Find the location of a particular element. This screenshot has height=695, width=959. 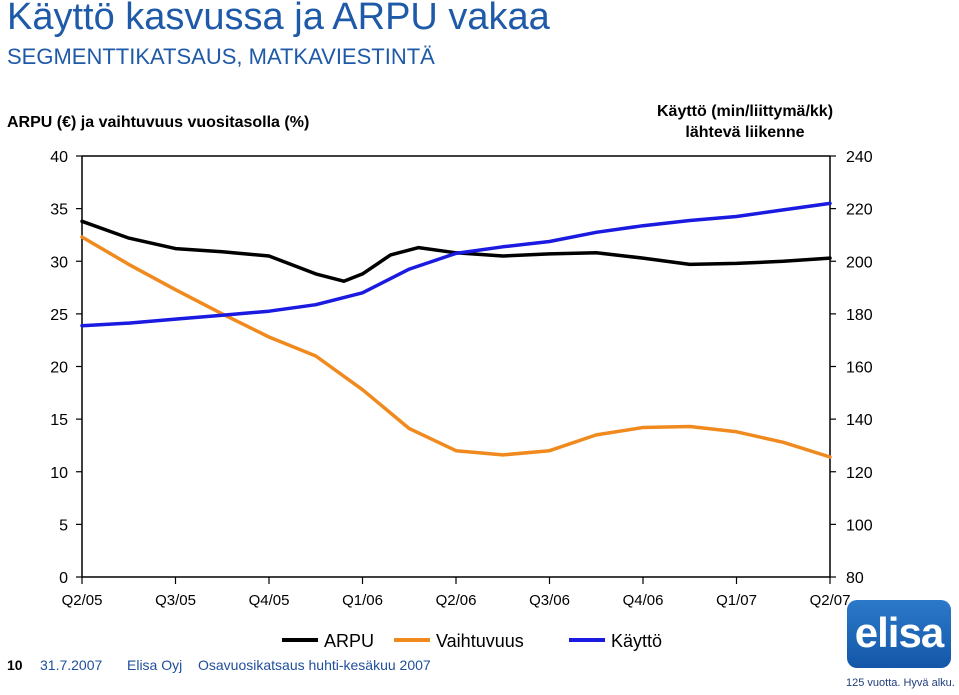

legend-label: Vaihtuvuus is located at coordinates (480, 641).